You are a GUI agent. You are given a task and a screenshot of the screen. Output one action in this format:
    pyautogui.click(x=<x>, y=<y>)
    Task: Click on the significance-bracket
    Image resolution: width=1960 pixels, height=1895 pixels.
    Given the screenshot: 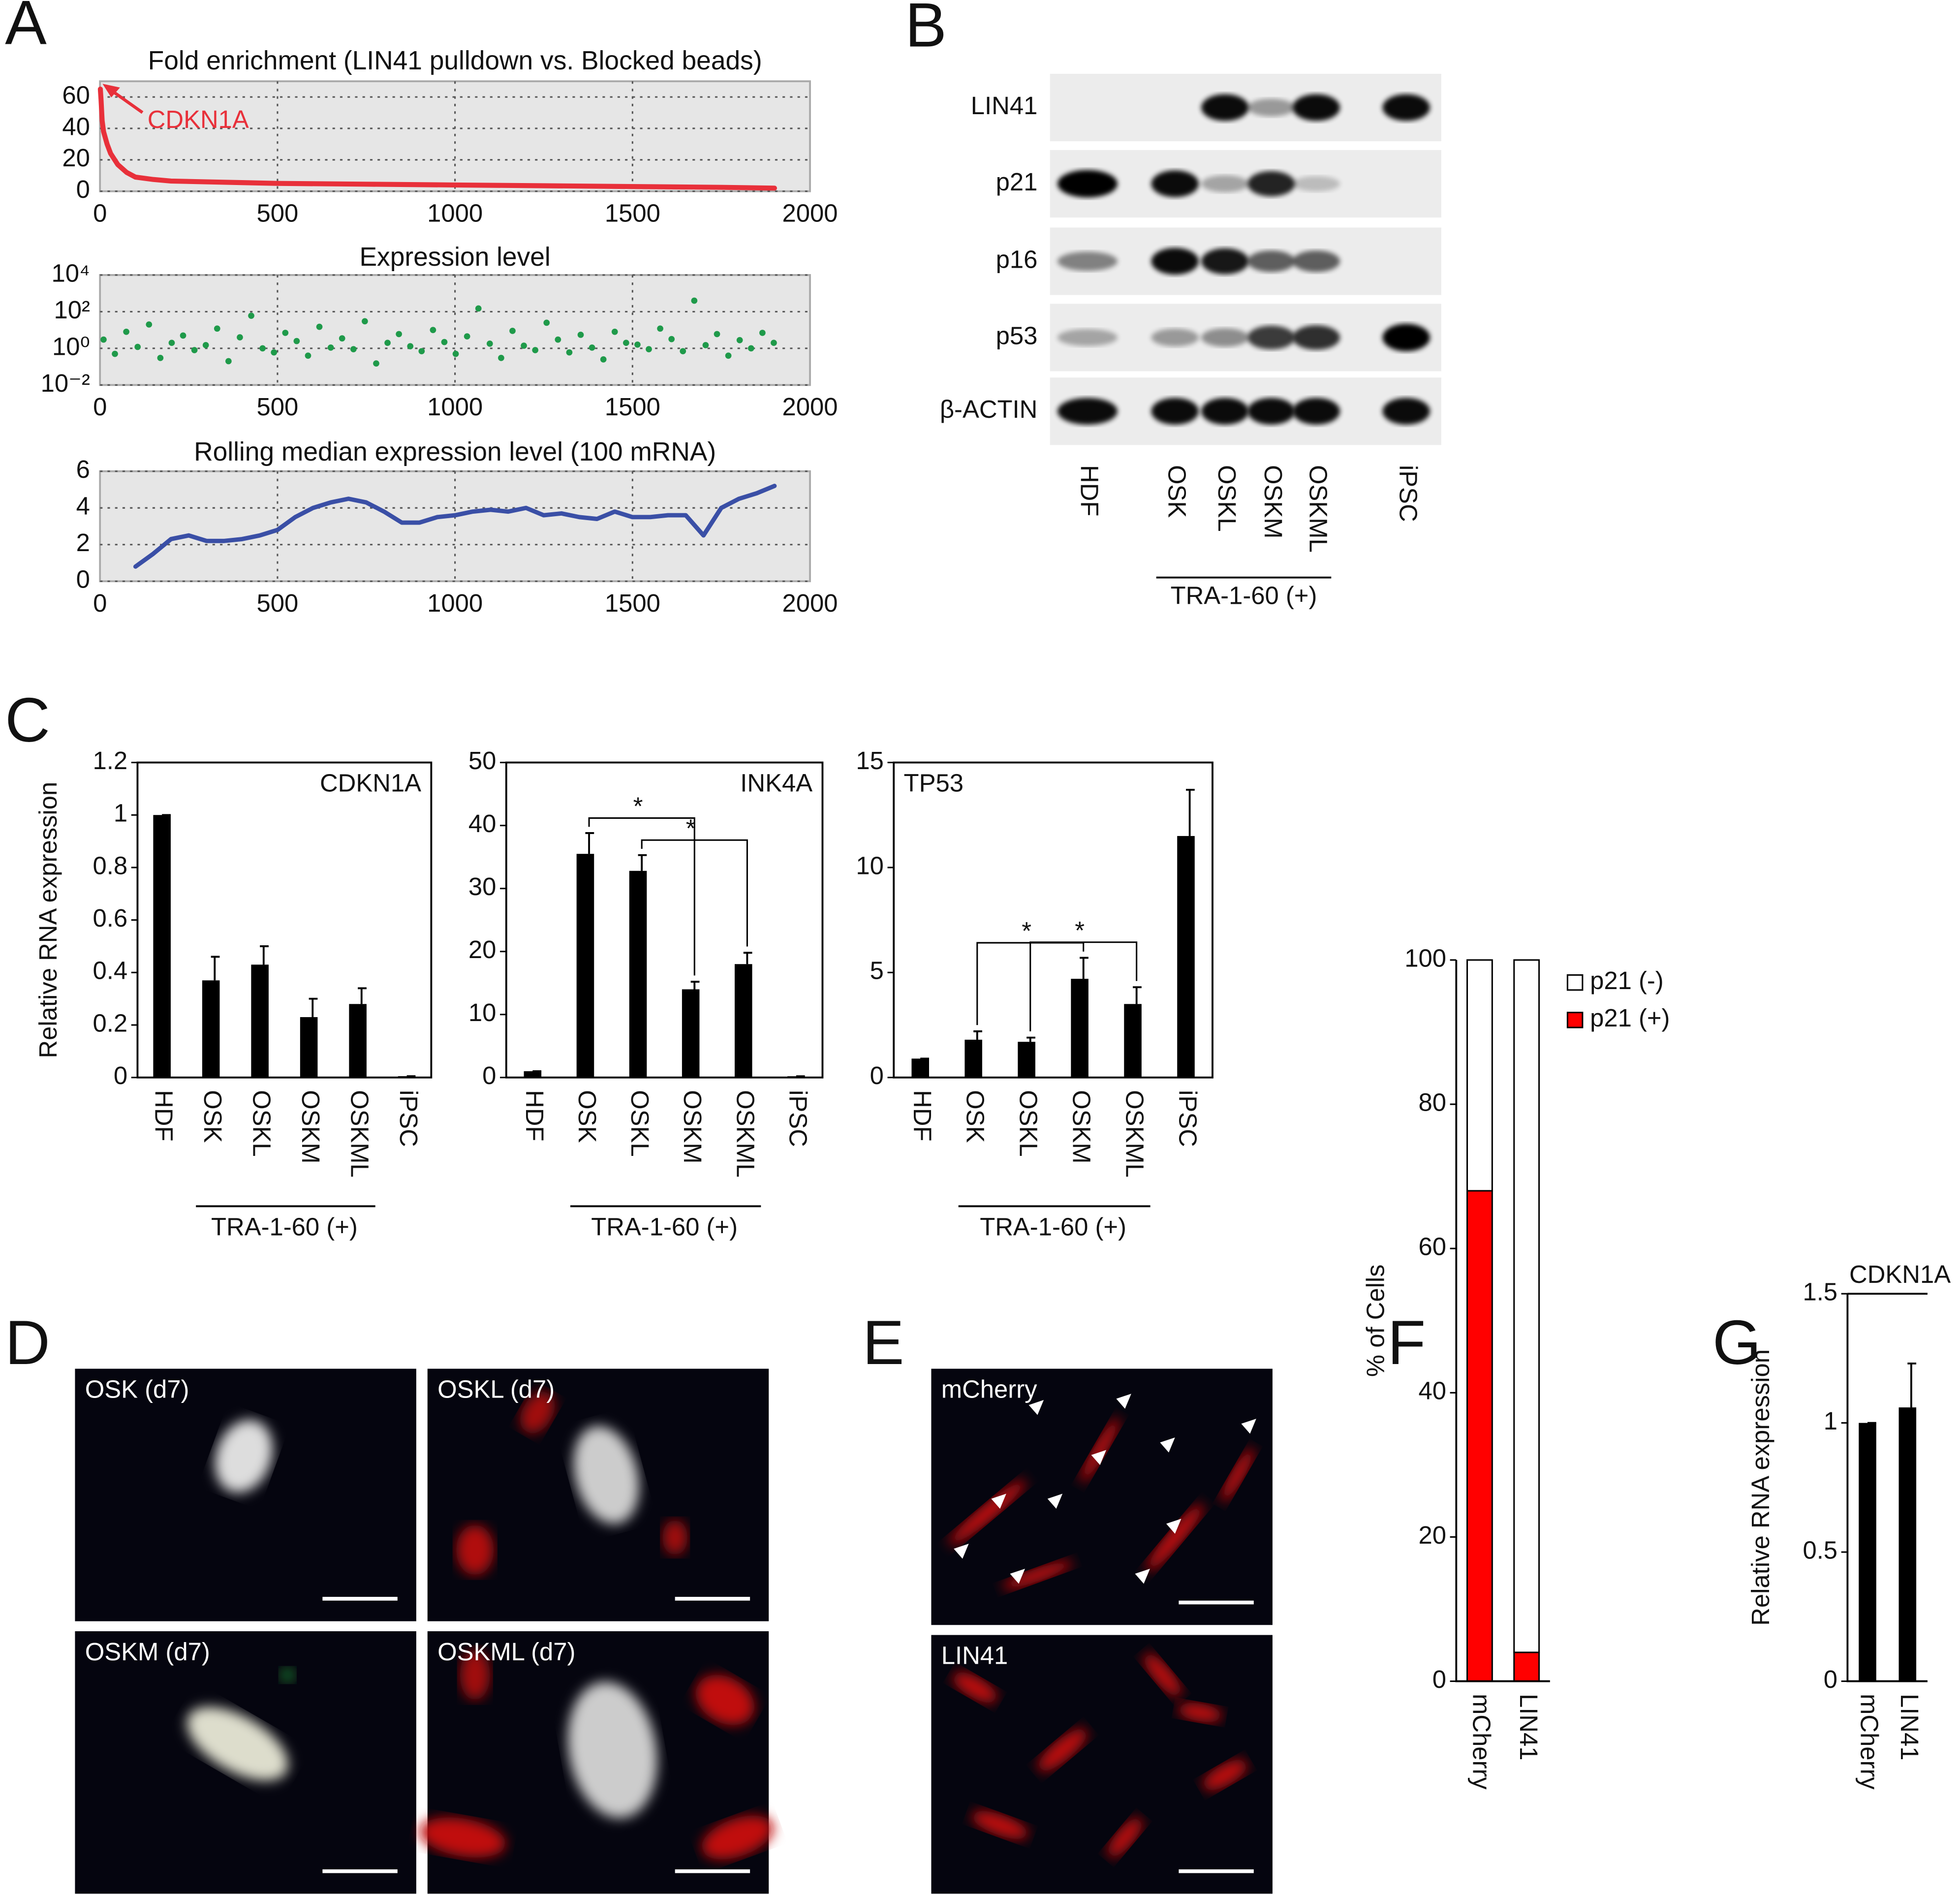 What is the action you would take?
    pyautogui.click(x=641, y=896)
    